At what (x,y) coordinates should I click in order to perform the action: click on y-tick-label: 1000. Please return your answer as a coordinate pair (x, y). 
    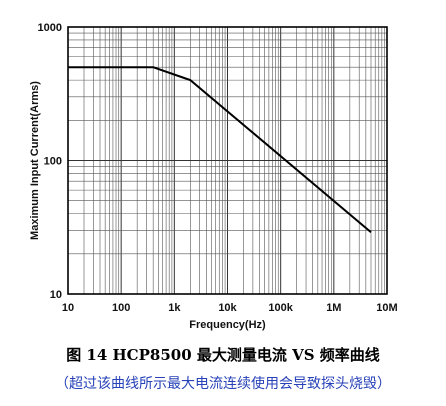
    Looking at the image, I should click on (50, 28).